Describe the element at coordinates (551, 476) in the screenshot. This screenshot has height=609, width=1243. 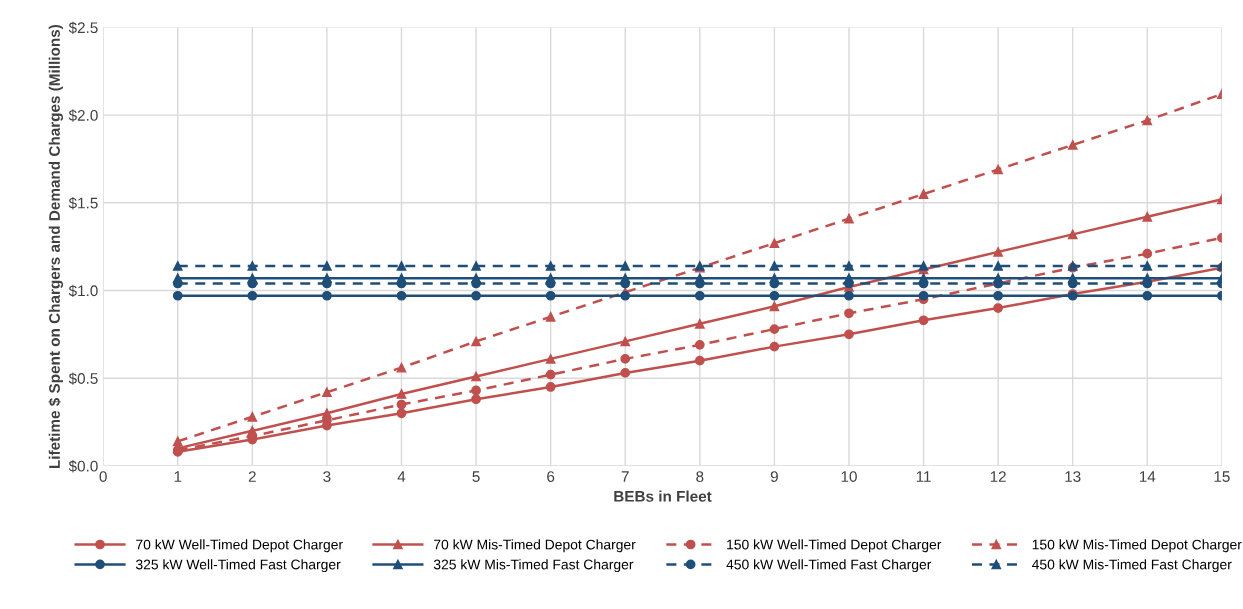
I see `x-tick-label: 6` at that location.